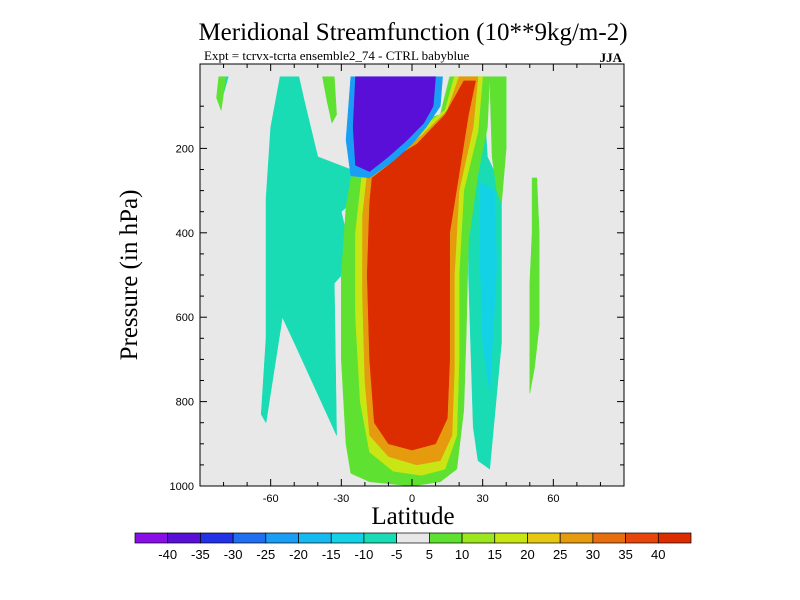  Describe the element at coordinates (421, 265) in the screenshot. I see `contour-region-cell-red` at that location.